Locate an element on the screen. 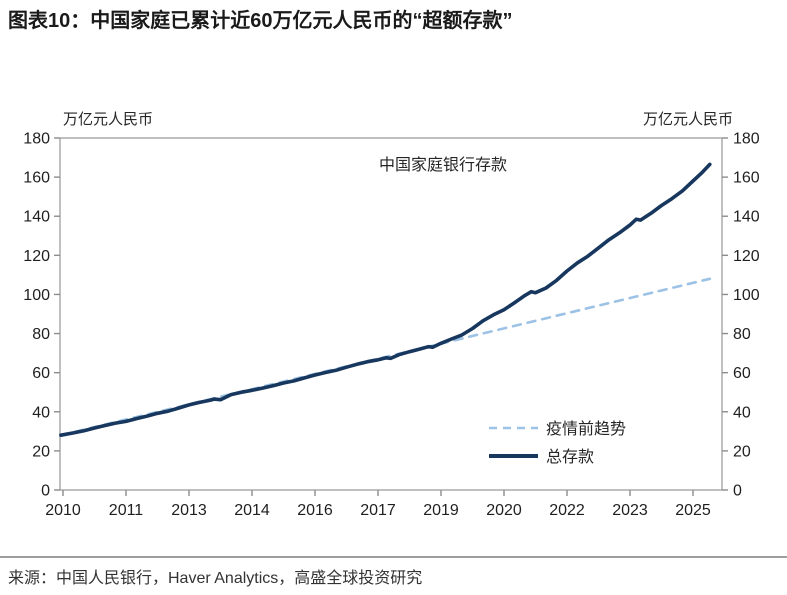 The image size is (787, 595). x-axis-tick-label: 2010 is located at coordinates (63, 510).